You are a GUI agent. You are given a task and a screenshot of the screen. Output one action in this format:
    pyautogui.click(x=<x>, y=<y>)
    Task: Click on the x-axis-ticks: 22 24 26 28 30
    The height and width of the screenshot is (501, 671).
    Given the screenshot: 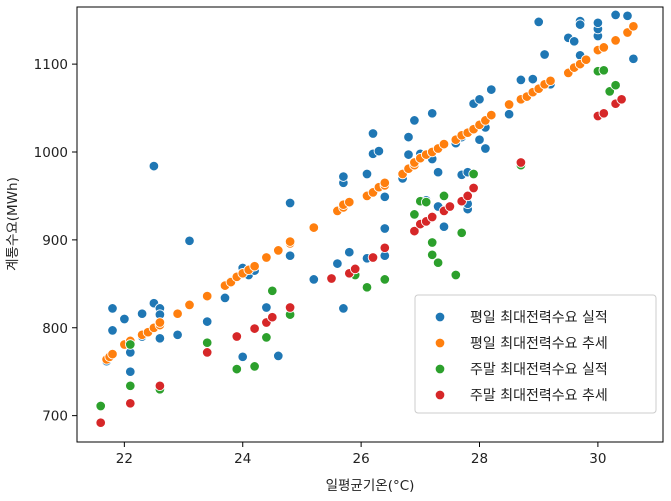 What is the action you would take?
    pyautogui.click(x=361, y=454)
    